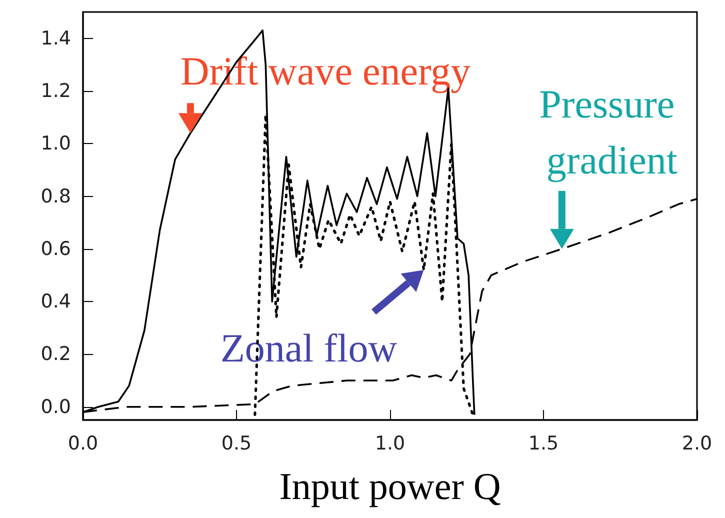  Describe the element at coordinates (83, 443) in the screenshot. I see `x-tick-label: 0.0` at that location.